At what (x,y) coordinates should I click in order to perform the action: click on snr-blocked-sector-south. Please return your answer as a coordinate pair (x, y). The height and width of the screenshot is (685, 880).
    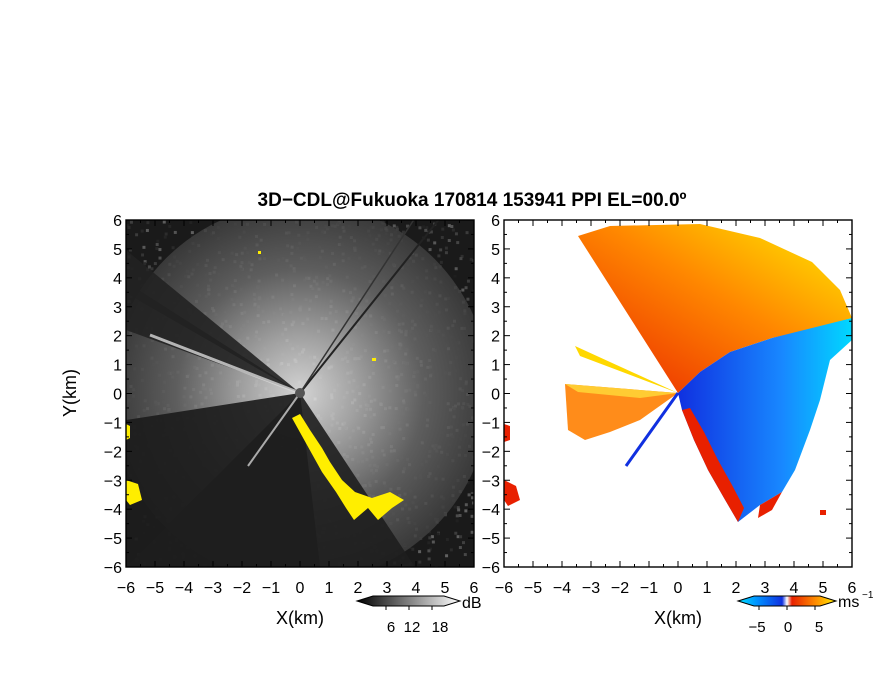
    Looking at the image, I should click on (270, 480).